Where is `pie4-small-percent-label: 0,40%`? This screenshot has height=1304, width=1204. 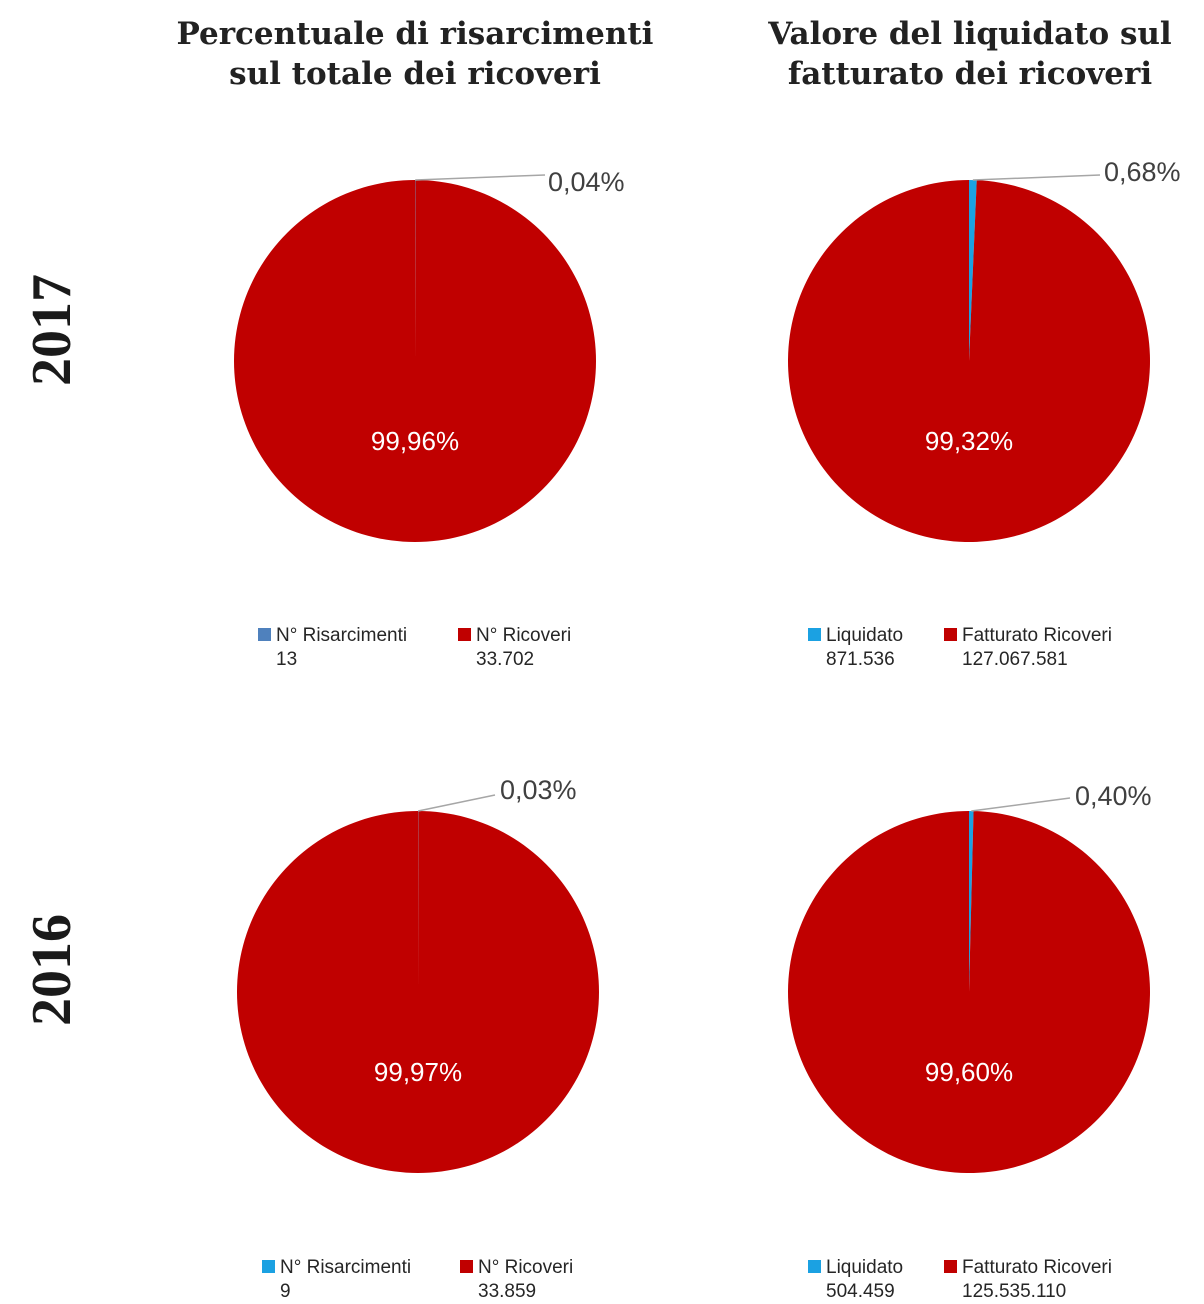
pie4-small-percent-label: 0,40% is located at coordinates (1113, 796).